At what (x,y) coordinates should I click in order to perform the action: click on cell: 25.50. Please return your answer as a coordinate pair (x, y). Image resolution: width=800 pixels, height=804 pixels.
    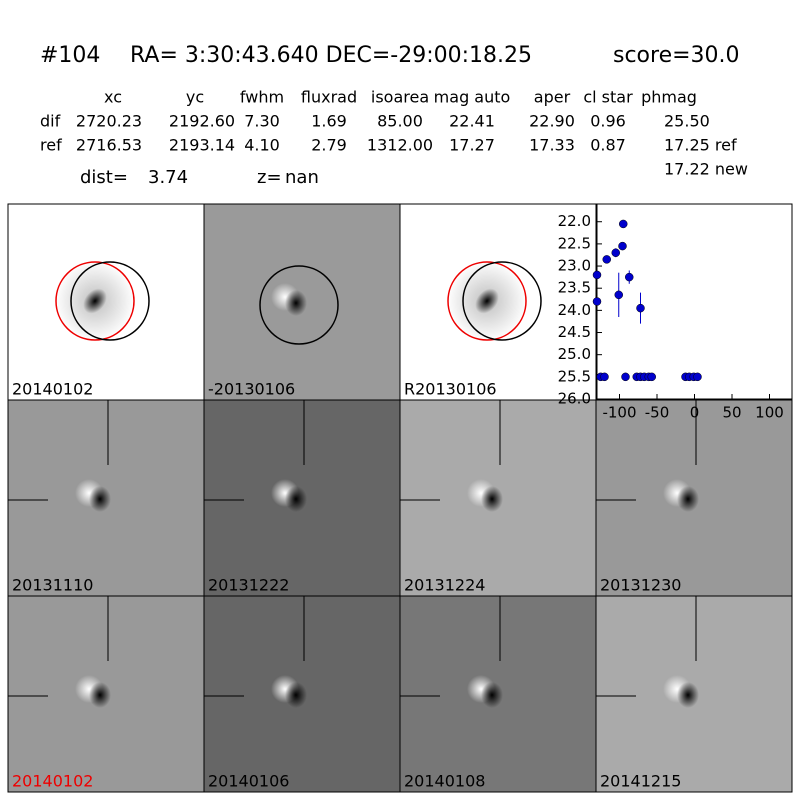
    Looking at the image, I should click on (687, 121).